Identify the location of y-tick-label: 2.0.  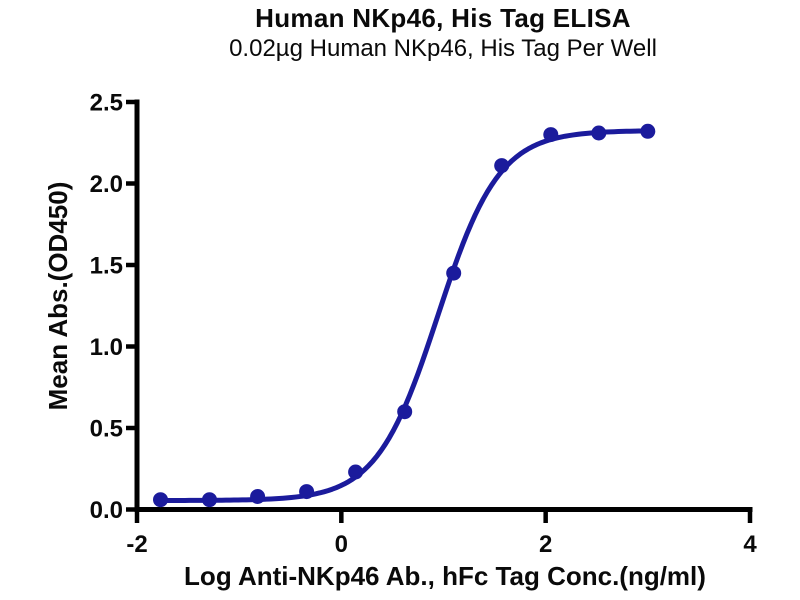
(106, 184).